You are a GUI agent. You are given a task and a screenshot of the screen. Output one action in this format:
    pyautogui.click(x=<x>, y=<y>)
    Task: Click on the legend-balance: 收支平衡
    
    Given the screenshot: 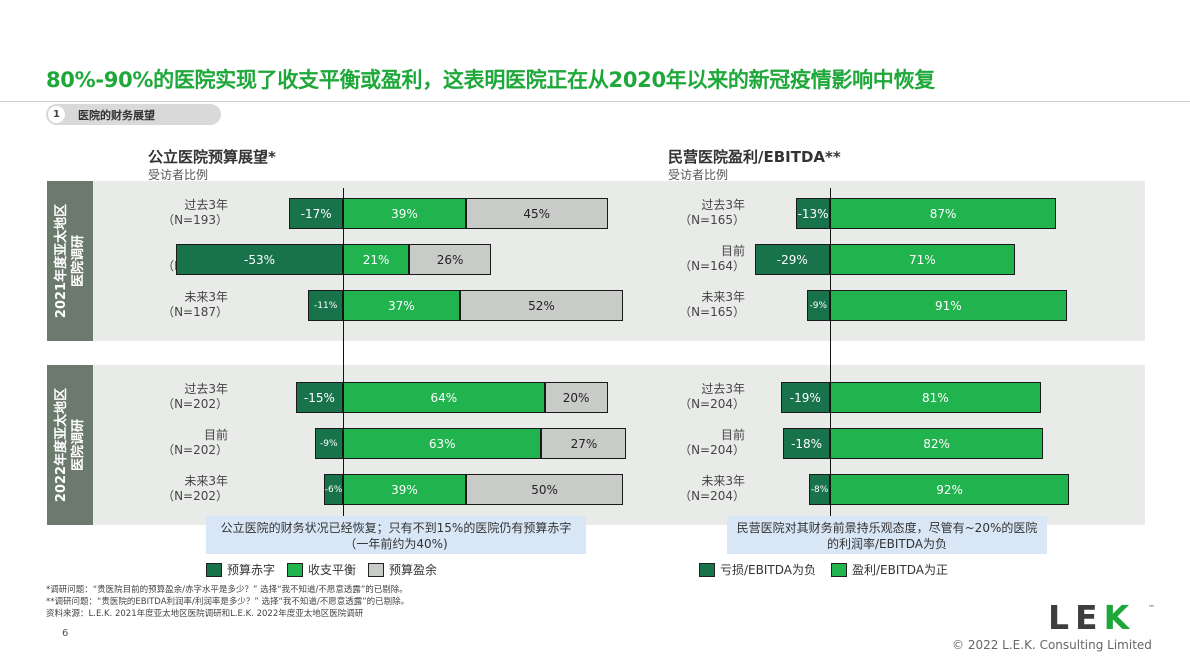 What is the action you would take?
    pyautogui.click(x=321, y=569)
    